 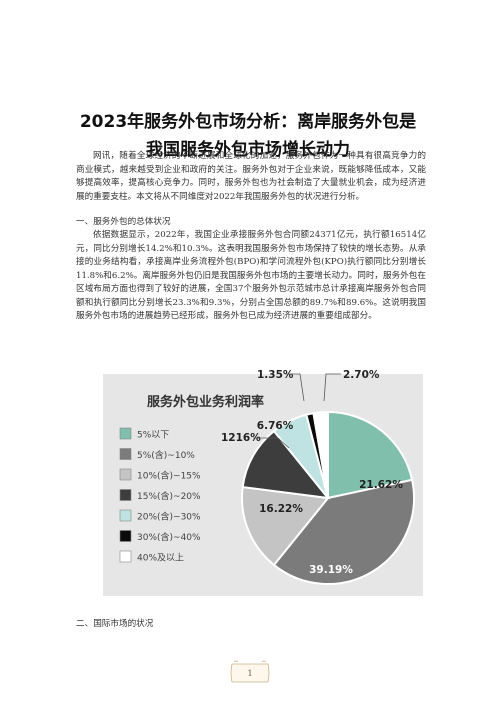 I want to click on pie-value-label-4: 6.76%, so click(x=275, y=426).